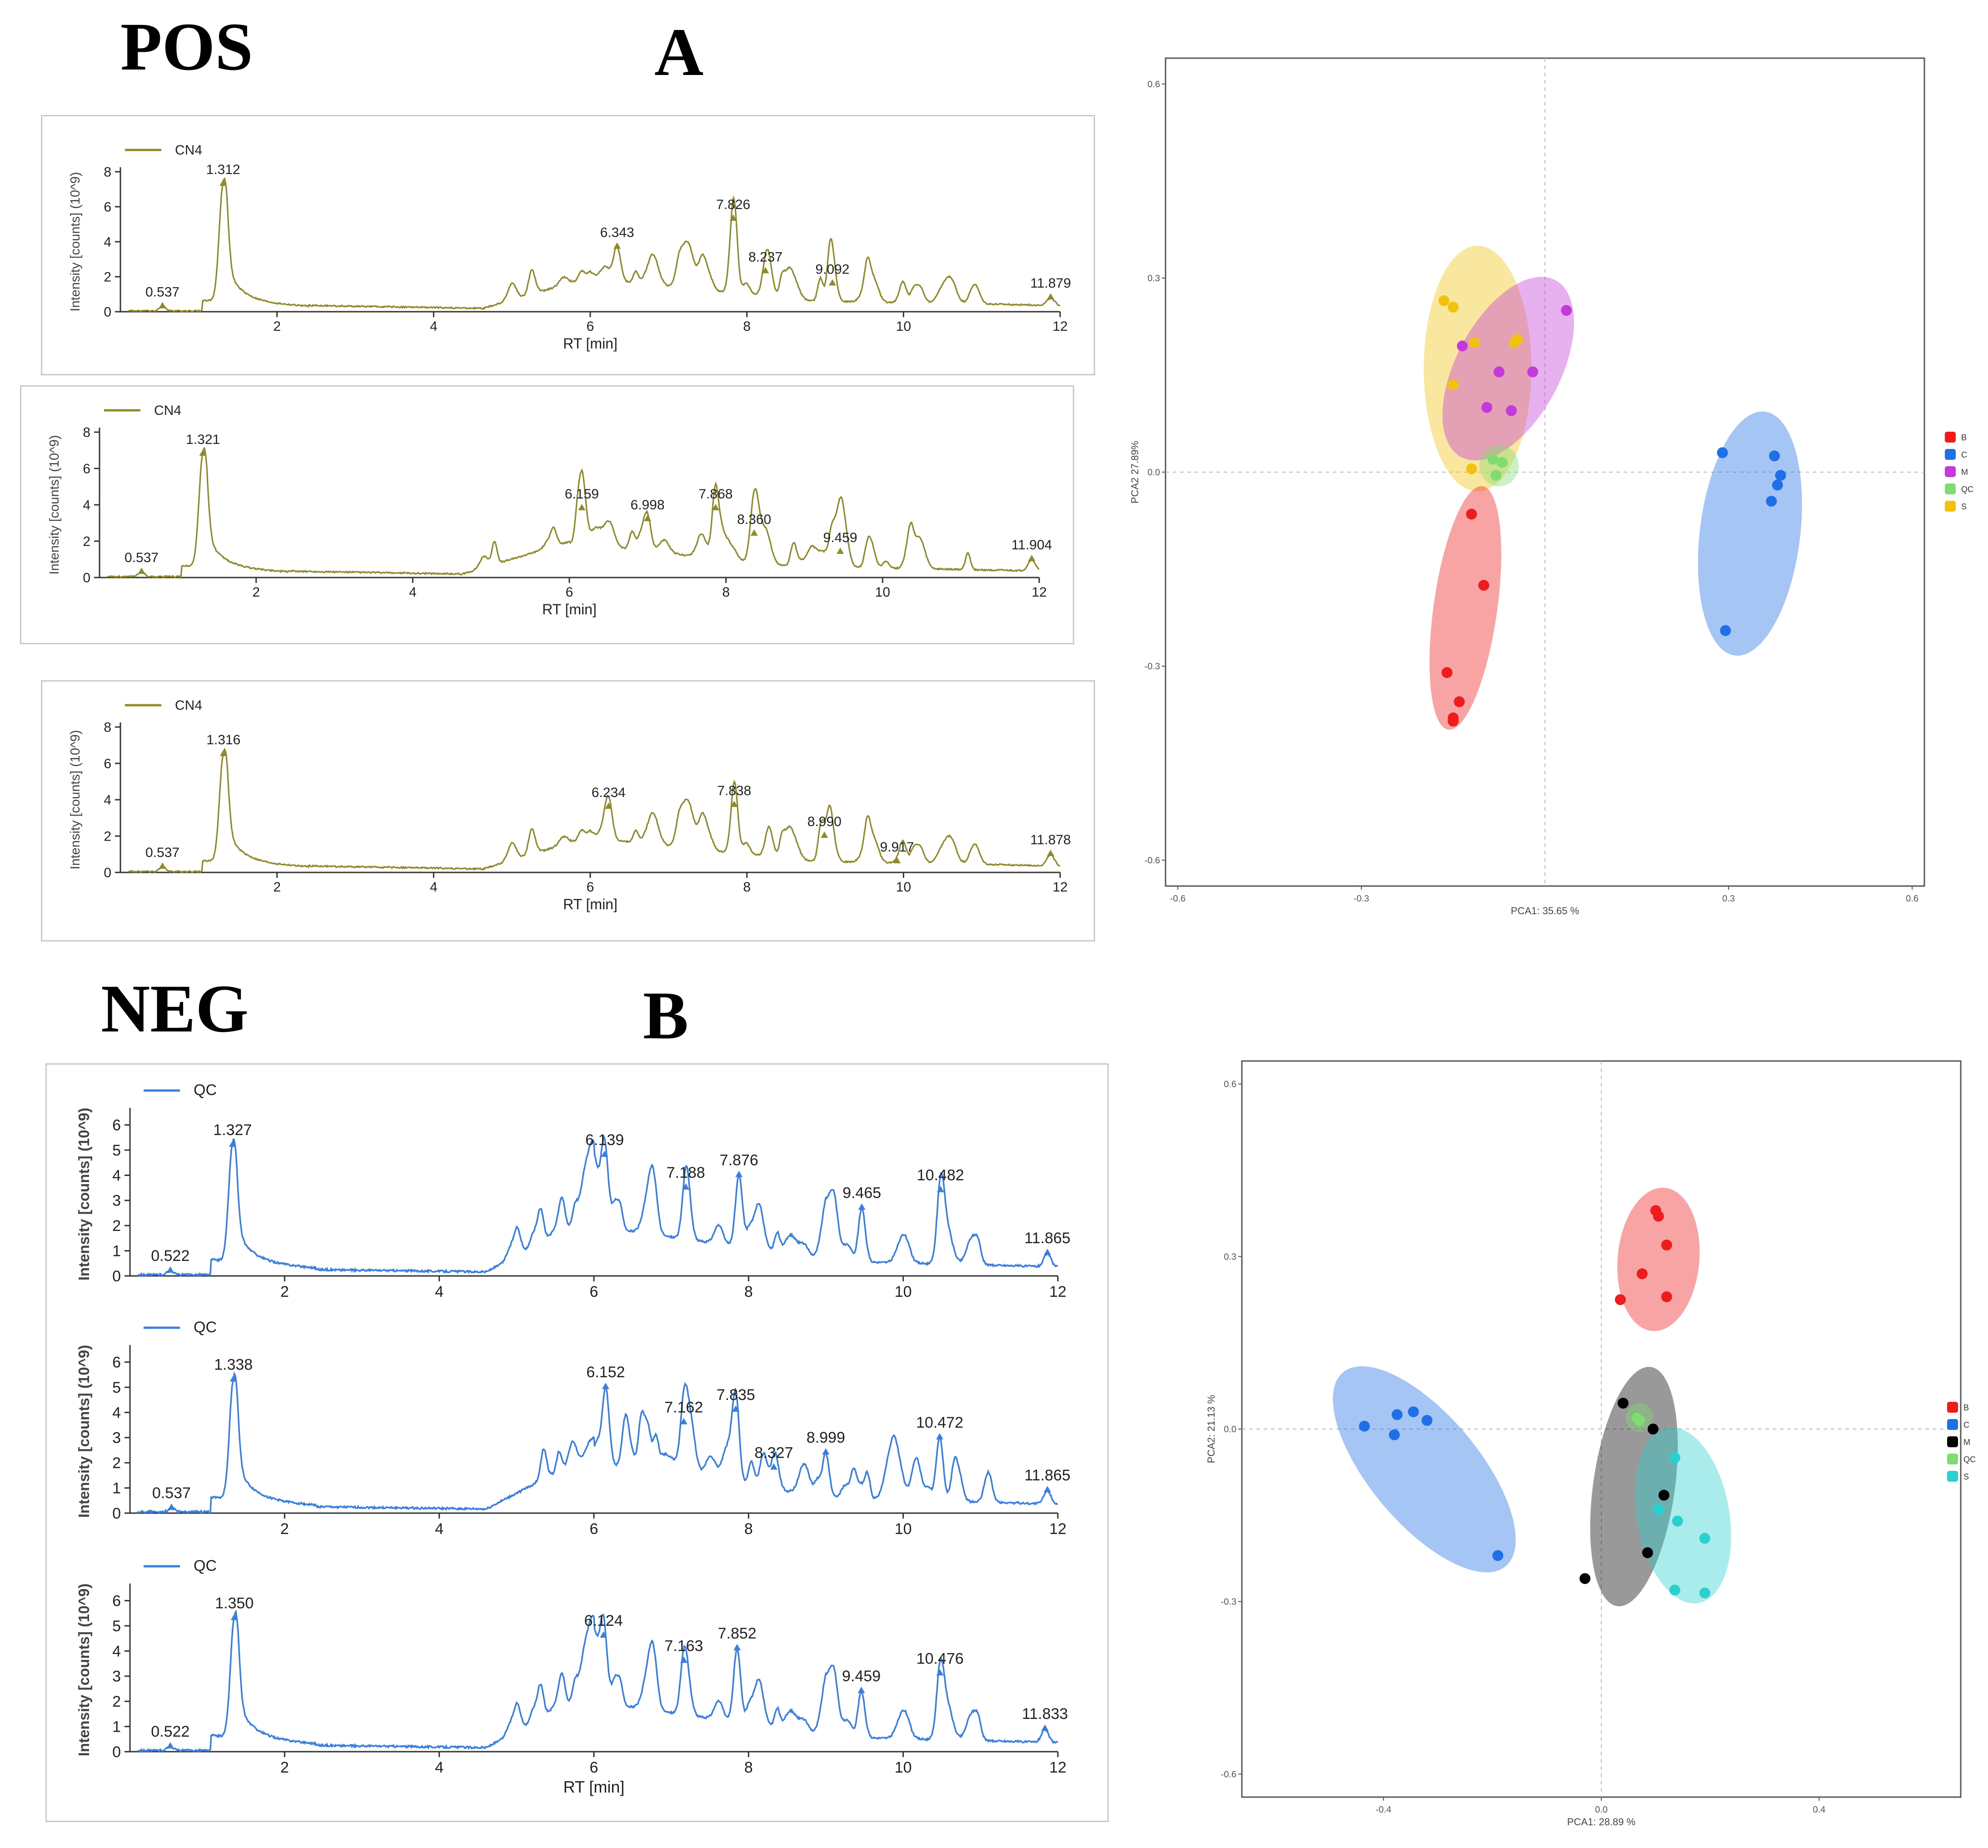 The width and height of the screenshot is (1988, 1848). Describe the element at coordinates (1508, 369) in the screenshot. I see `group-ellipse-m` at that location.